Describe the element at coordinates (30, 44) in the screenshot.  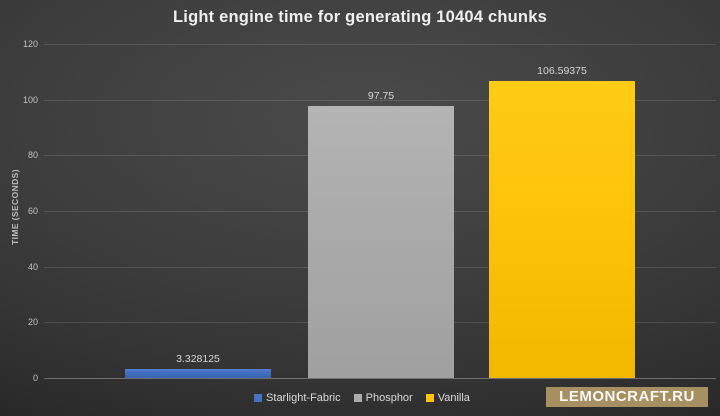
I see `y-tick-label-120: 120` at that location.